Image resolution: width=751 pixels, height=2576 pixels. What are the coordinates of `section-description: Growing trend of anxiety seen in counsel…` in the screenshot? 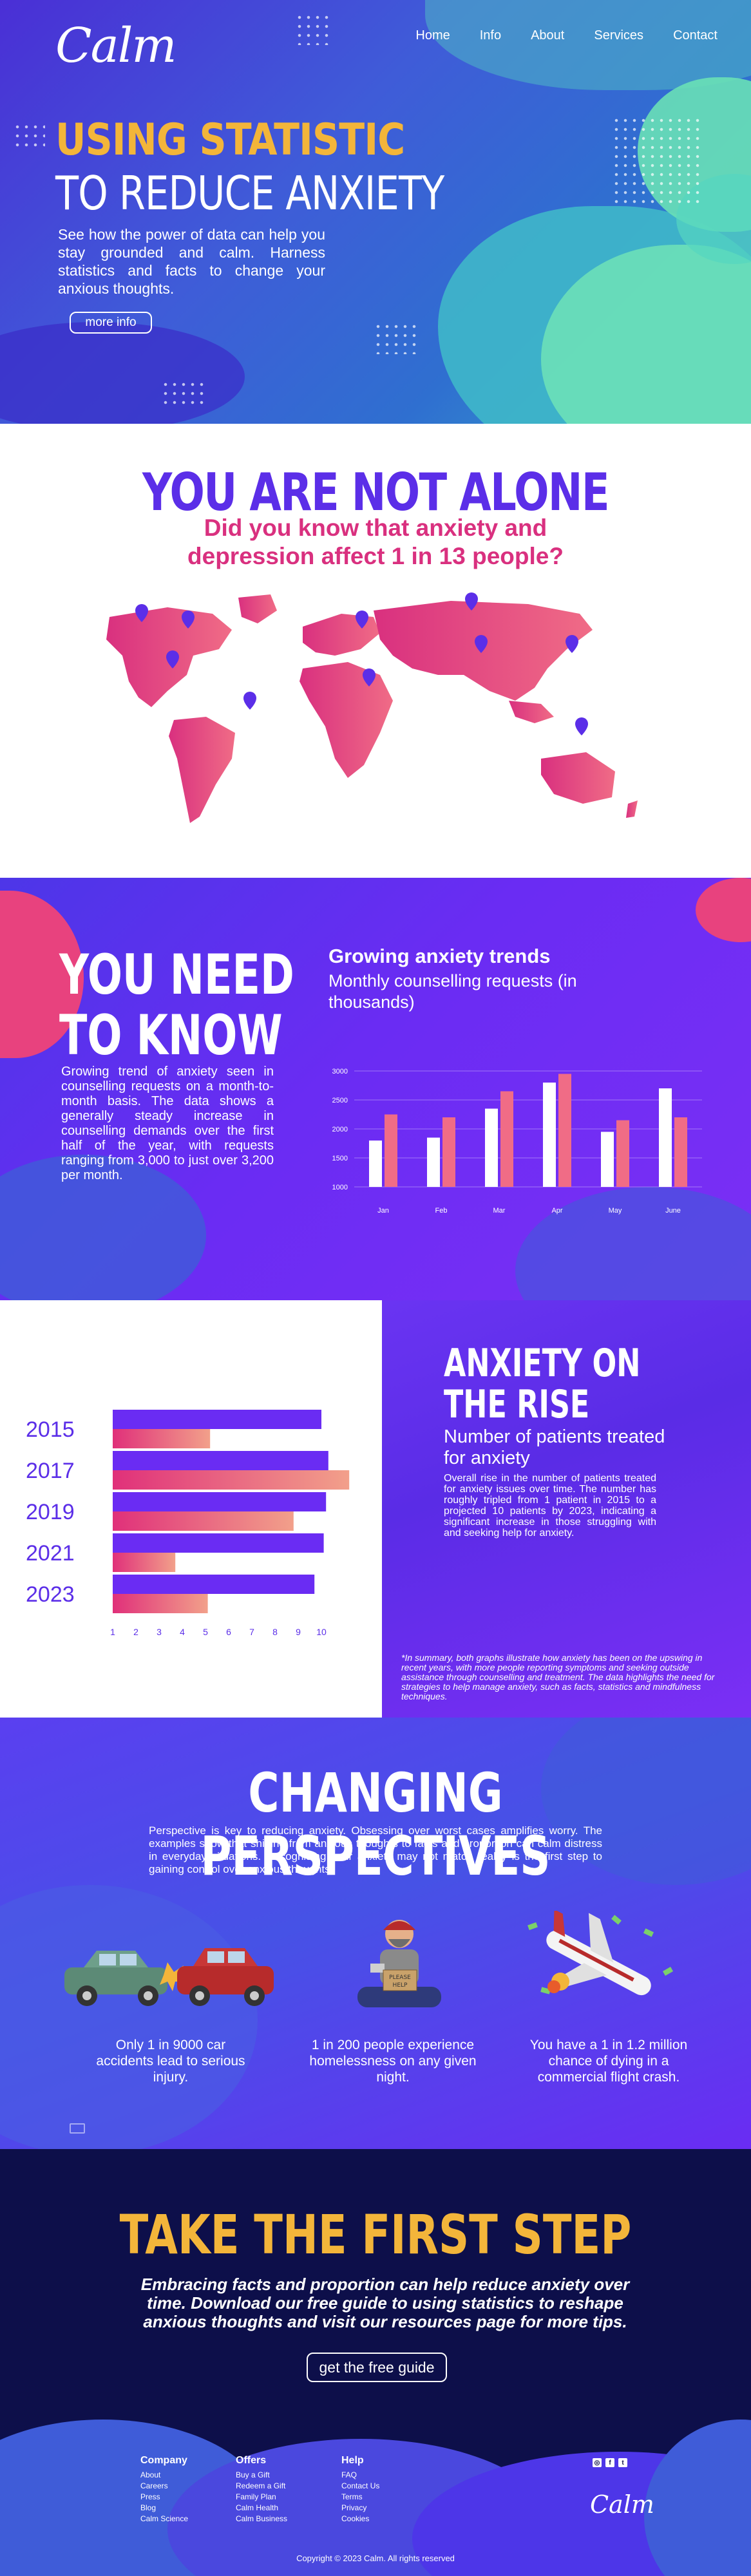 It's located at (167, 1124).